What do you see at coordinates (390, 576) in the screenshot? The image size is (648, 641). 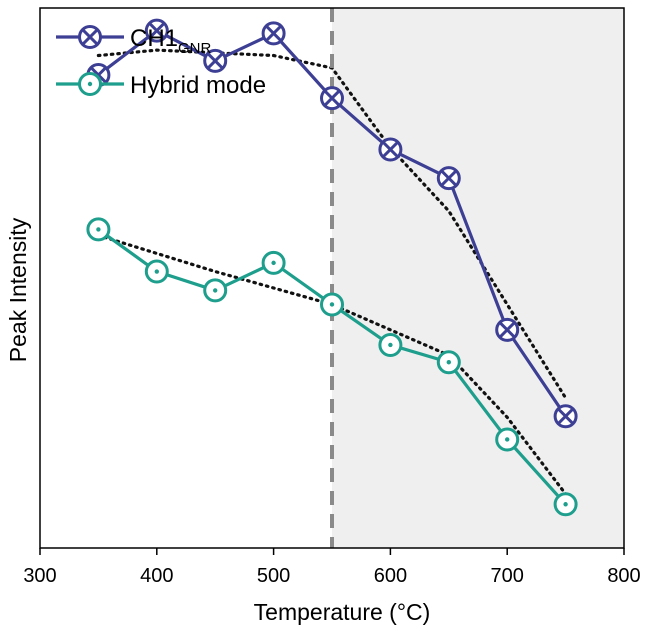 I see `x-tick-label: 600` at bounding box center [390, 576].